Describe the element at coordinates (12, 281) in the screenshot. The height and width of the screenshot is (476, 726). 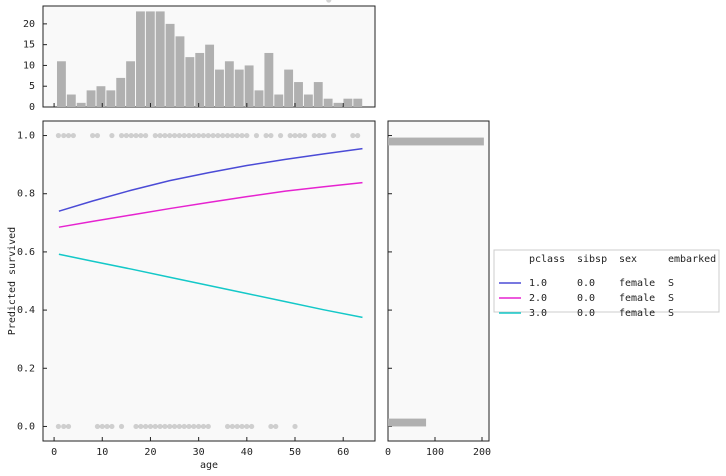
I see `y-axis-label: Predicted survived` at that location.